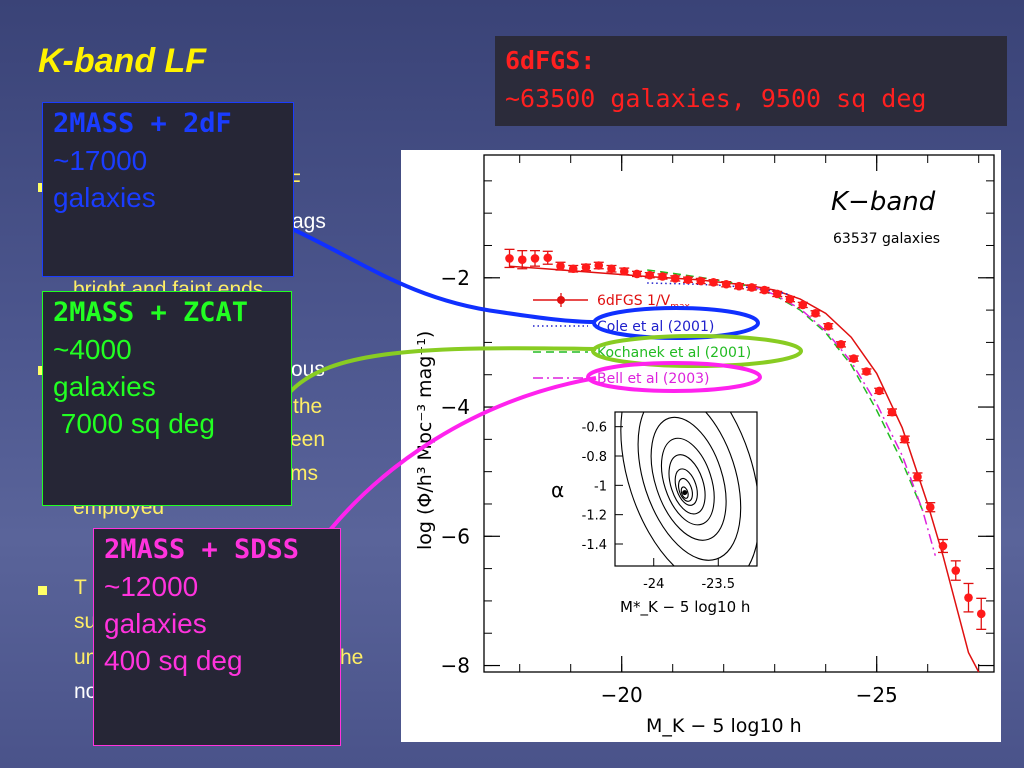 The image size is (1024, 768). I want to click on slide-title: K-band LF, so click(122, 61).